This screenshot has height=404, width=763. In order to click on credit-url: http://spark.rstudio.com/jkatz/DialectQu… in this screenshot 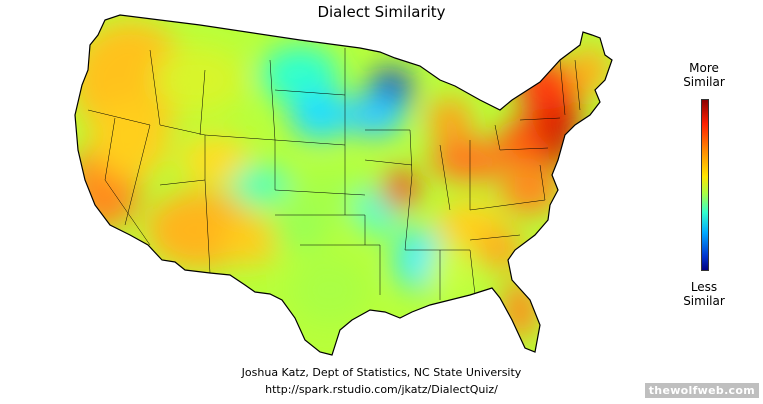, I will do `click(381, 389)`.